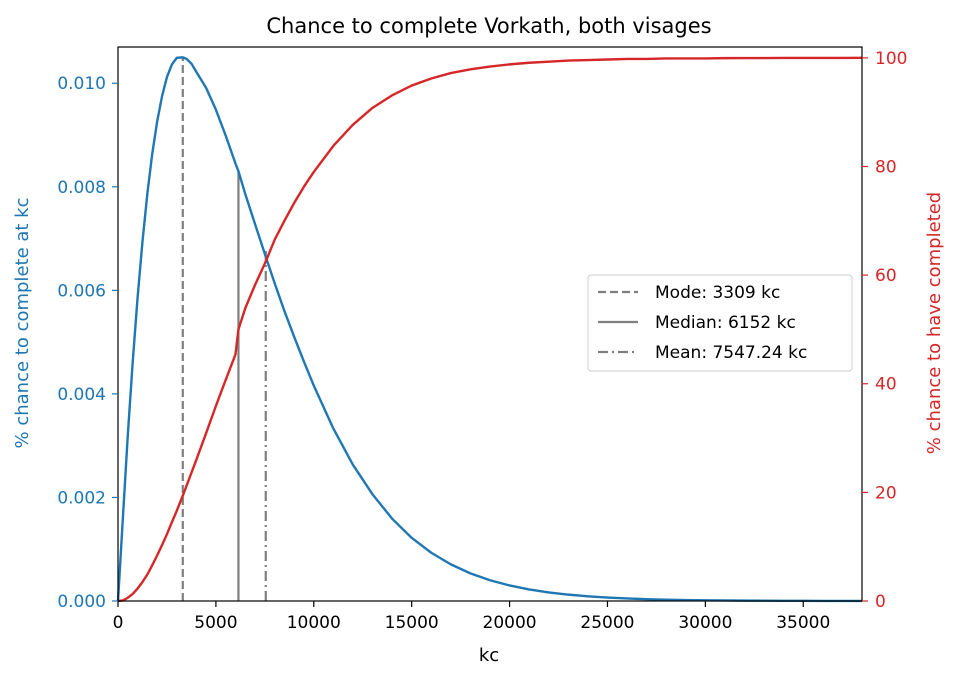 The image size is (960, 680). I want to click on y-left-tick-label-1: 0.002, so click(81, 498).